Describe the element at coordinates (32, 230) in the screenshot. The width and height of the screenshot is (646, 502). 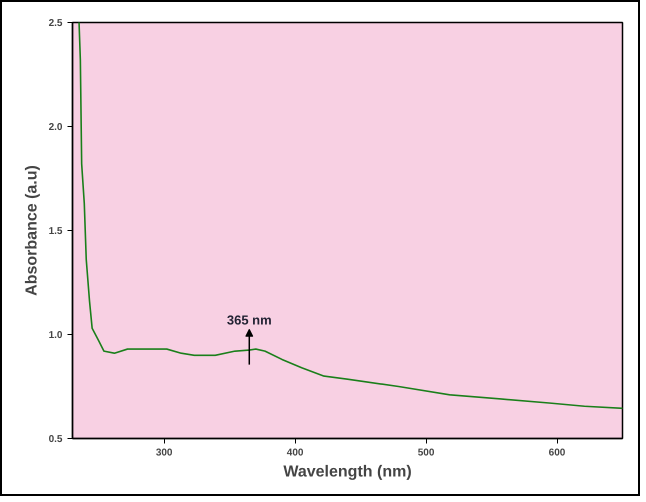
I see `y-axis-title: Absorbance (a.u)` at that location.